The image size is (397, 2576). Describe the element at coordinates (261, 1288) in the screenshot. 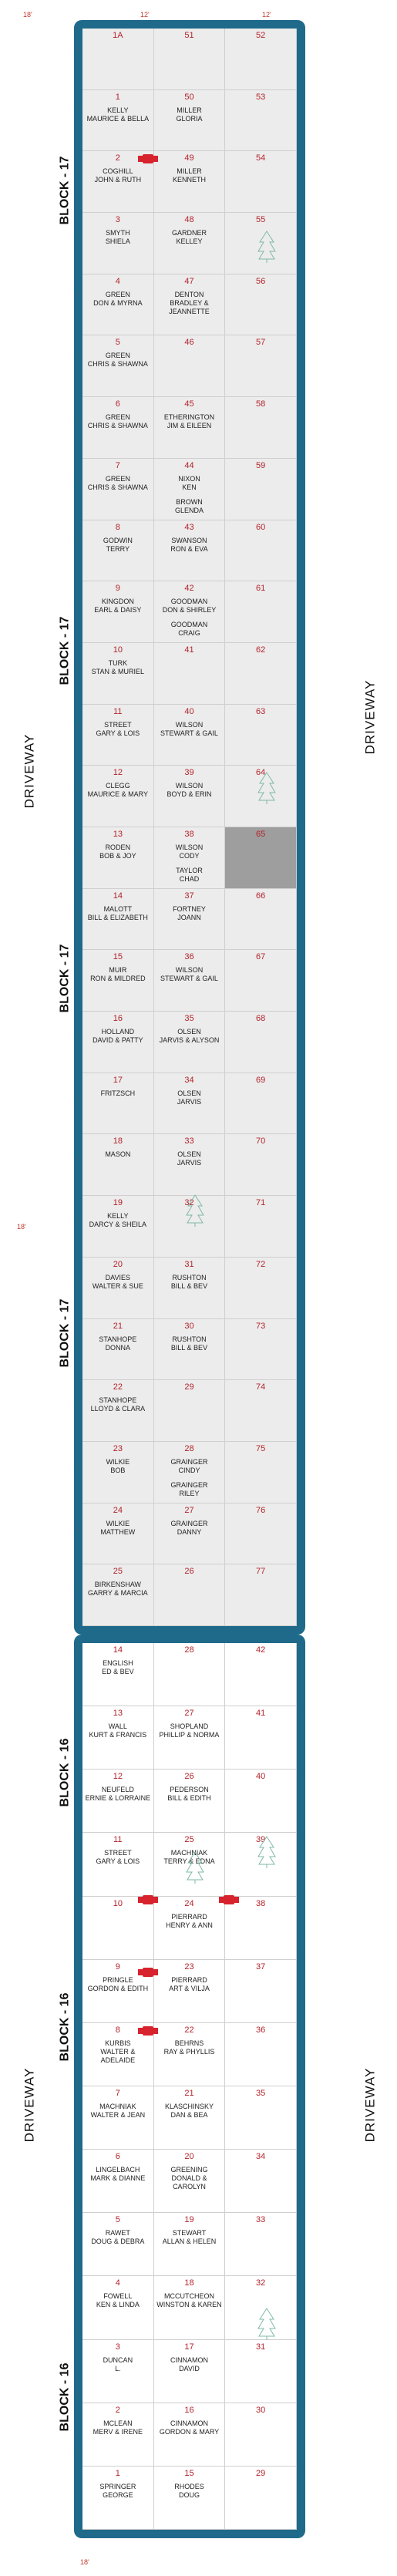

I see `plot-block17-72: 72` at that location.